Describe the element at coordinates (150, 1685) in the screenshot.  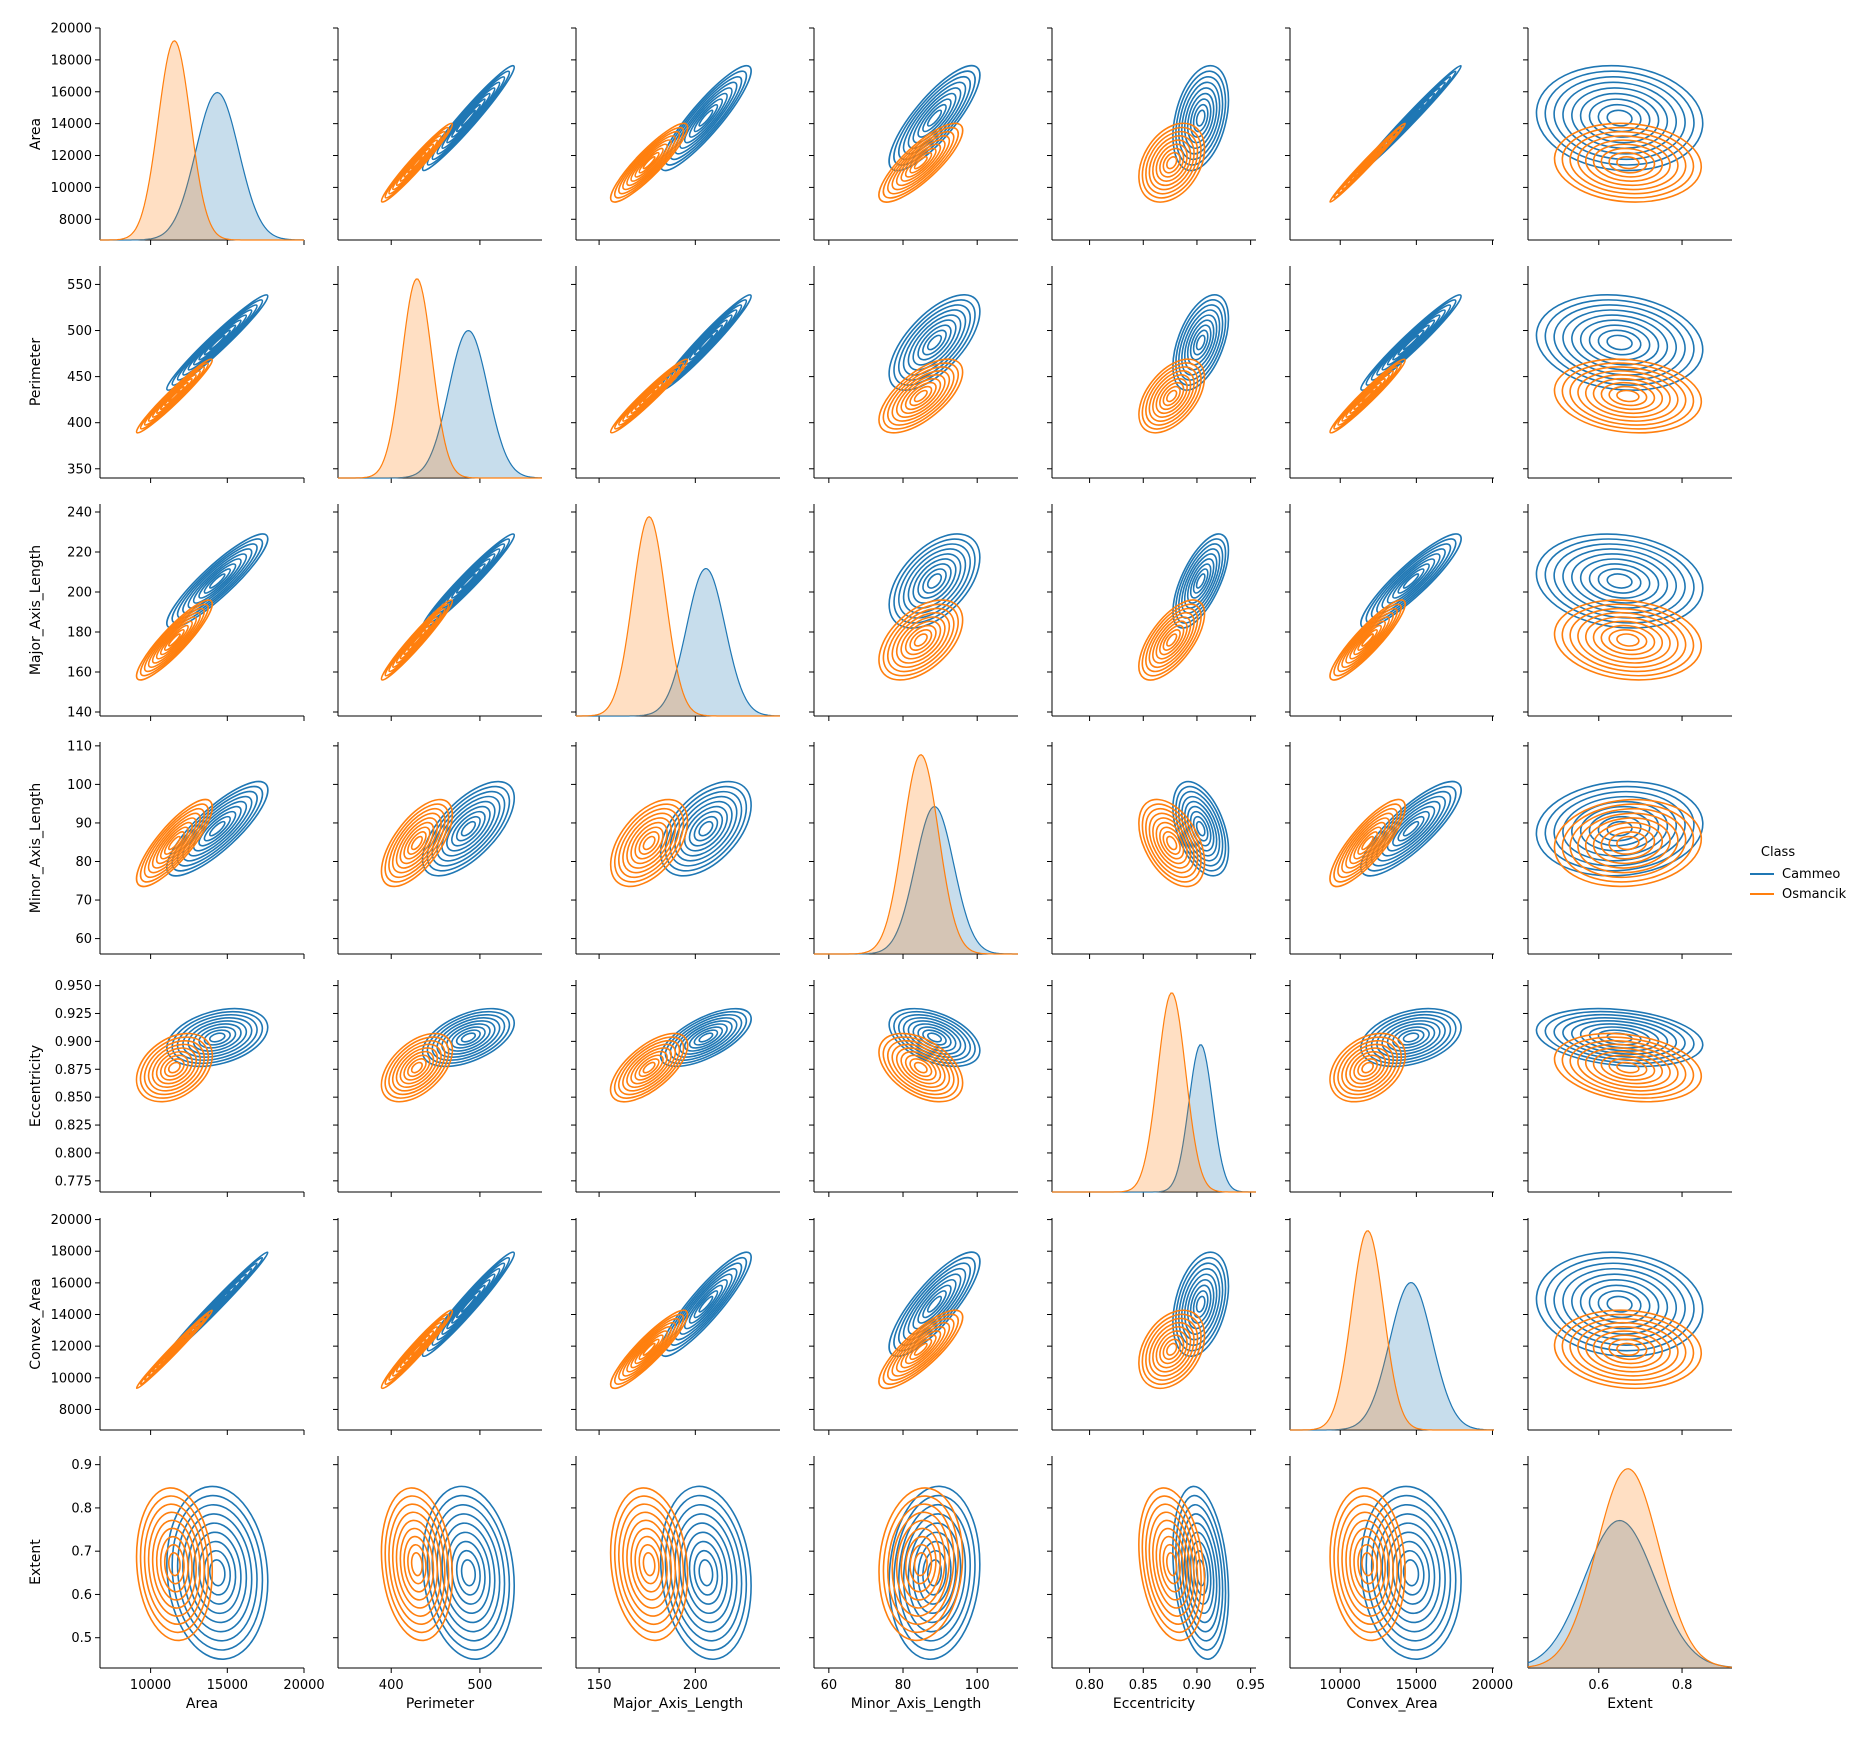
I see `x-tick-label: 10000` at that location.